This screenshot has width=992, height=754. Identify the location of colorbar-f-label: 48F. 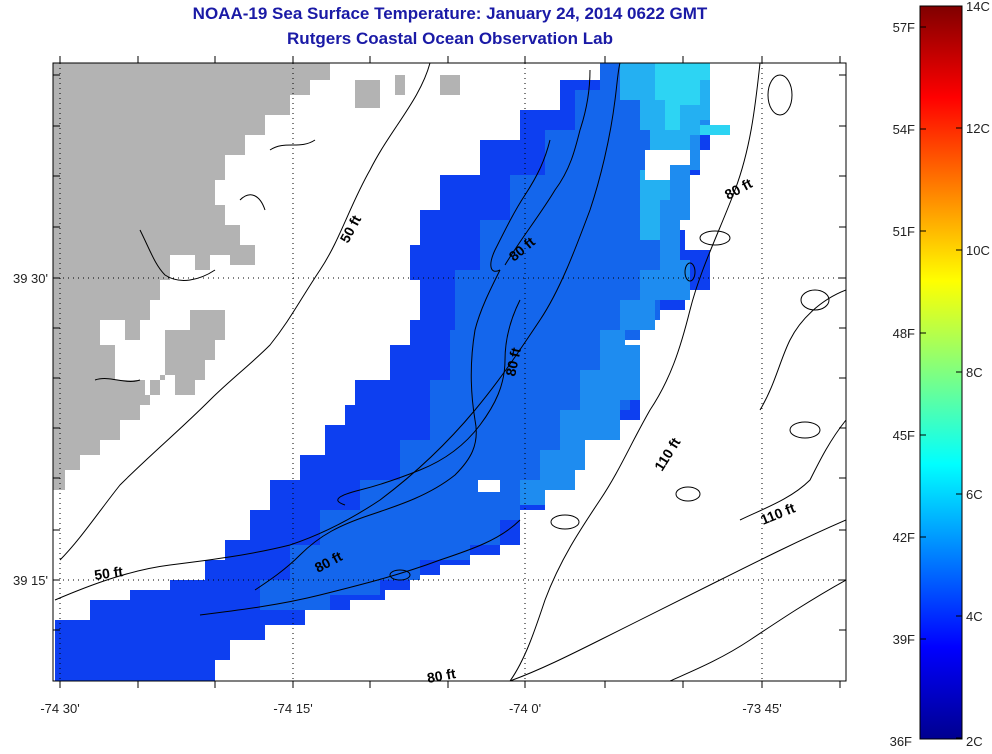
(904, 333).